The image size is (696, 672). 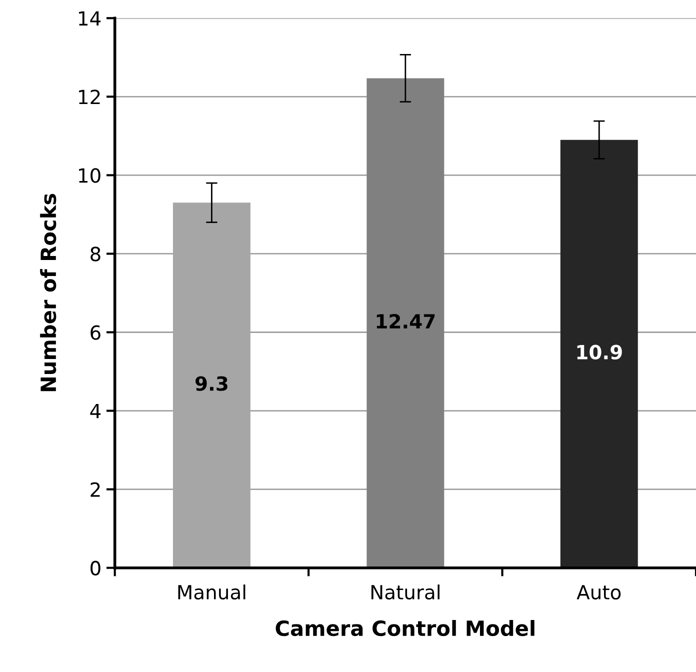 What do you see at coordinates (598, 592) in the screenshot?
I see `x-tick-label: Auto` at bounding box center [598, 592].